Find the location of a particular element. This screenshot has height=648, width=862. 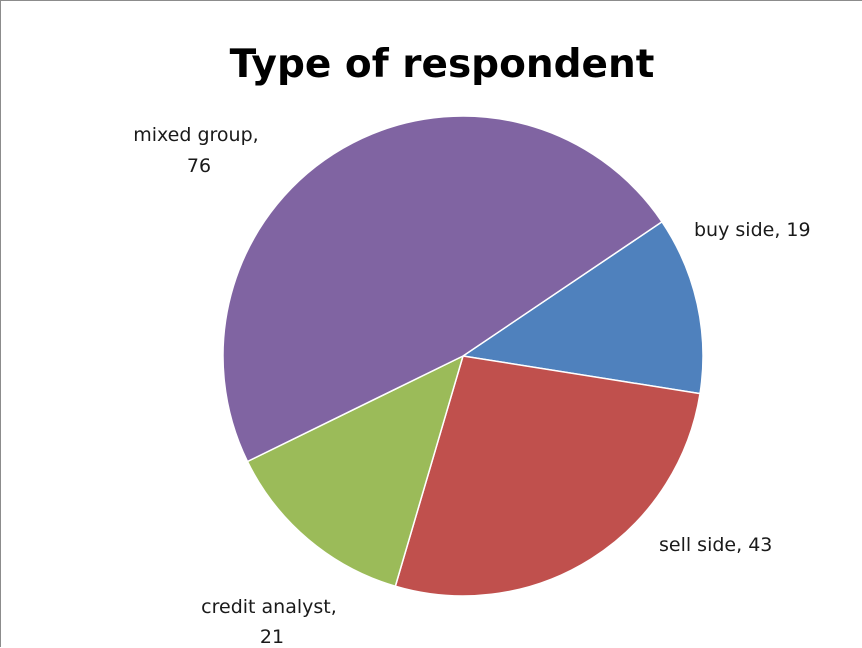

data-label-credit-analyst-value: 21 is located at coordinates (272, 637).